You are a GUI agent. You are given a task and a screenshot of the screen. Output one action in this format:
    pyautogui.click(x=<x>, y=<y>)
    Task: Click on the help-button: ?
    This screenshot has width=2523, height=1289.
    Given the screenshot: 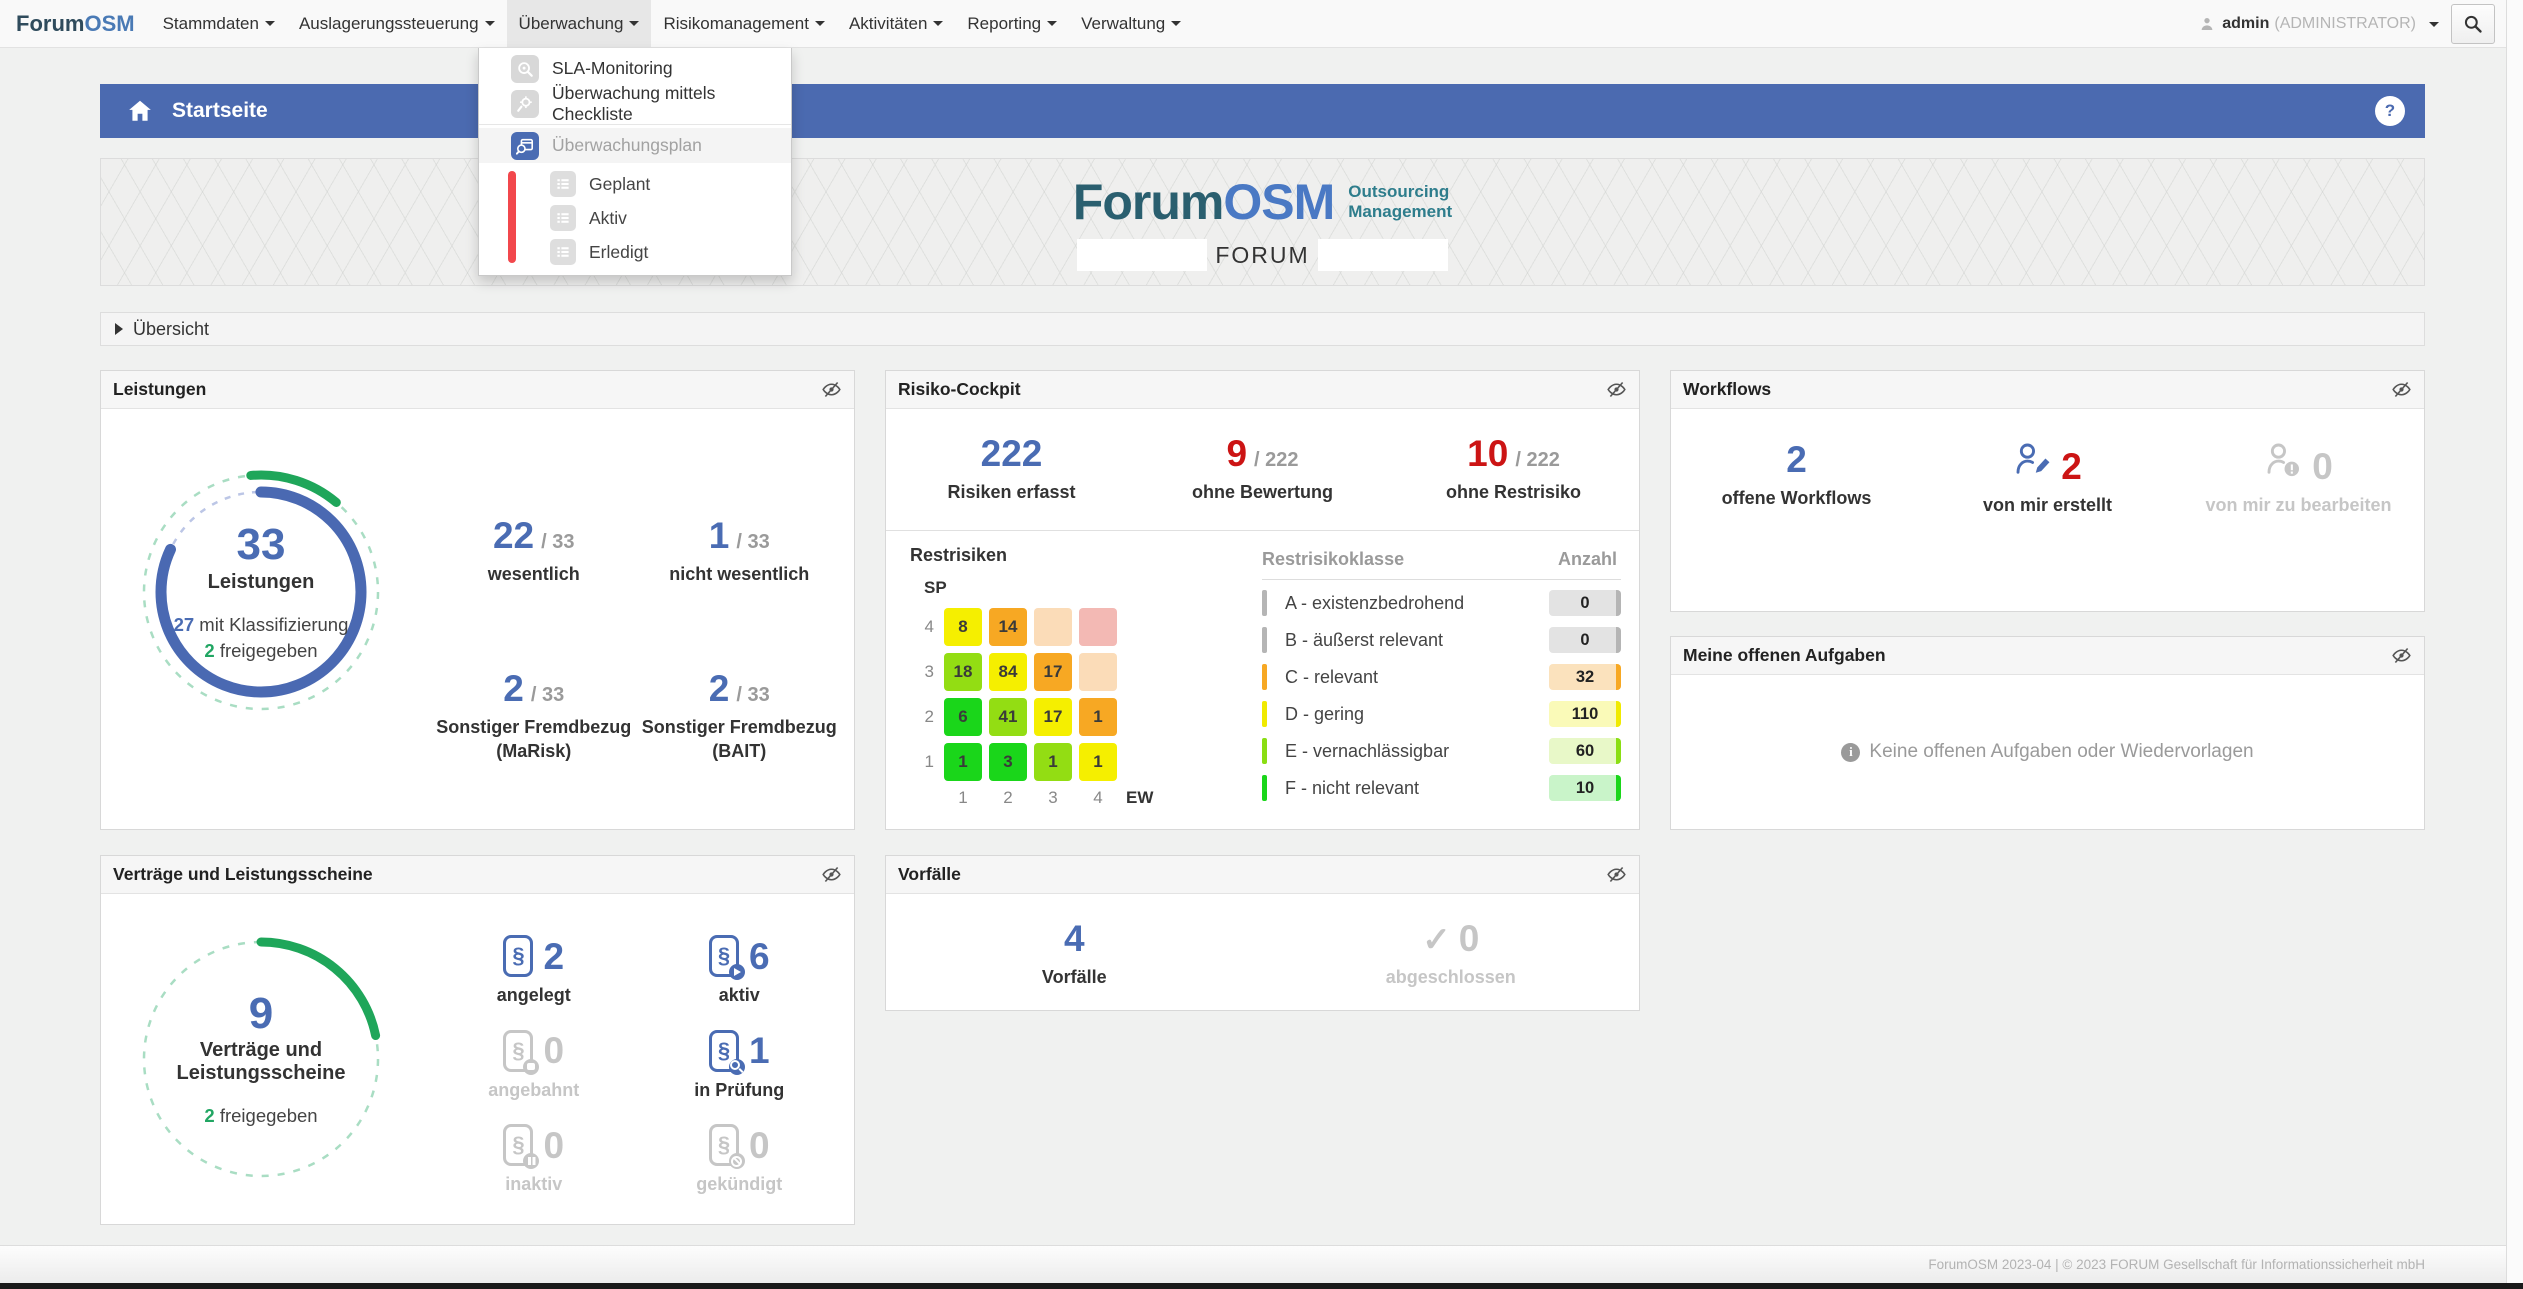 What is the action you would take?
    pyautogui.click(x=2390, y=111)
    